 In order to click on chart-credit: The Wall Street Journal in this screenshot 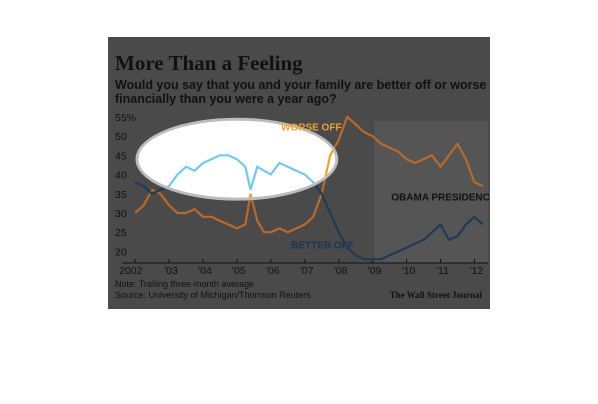, I will do `click(436, 295)`.